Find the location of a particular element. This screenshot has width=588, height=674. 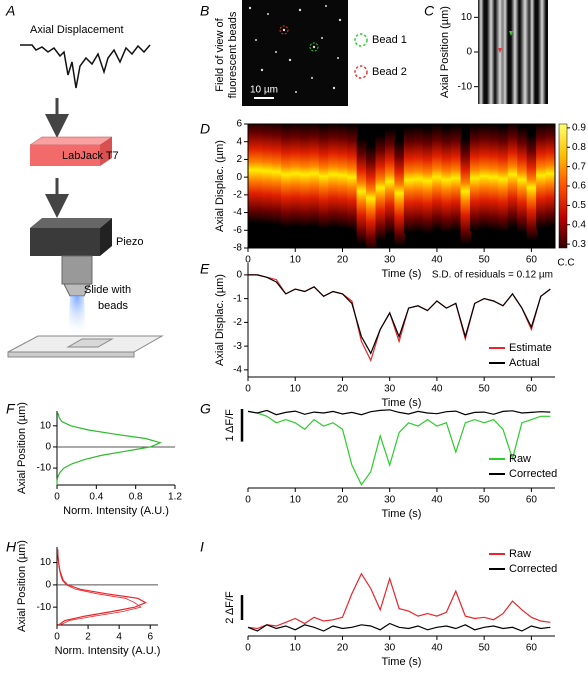

x-tick-label: 0.8 is located at coordinates (136, 497).